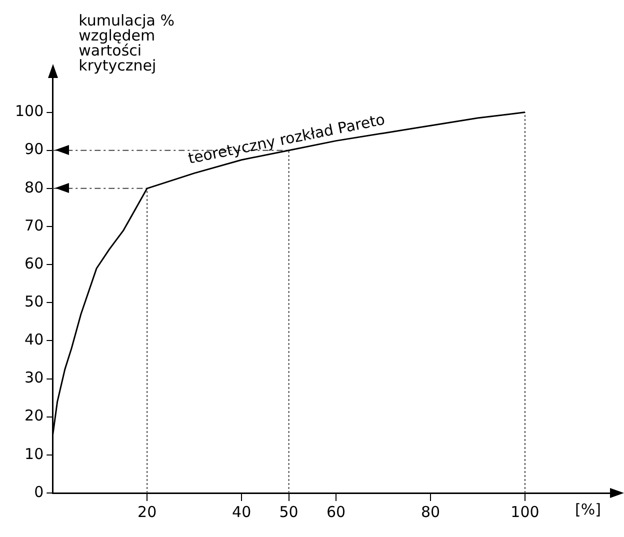 This screenshot has height=537, width=624. Describe the element at coordinates (29, 111) in the screenshot. I see `y-tick-label: 100` at that location.